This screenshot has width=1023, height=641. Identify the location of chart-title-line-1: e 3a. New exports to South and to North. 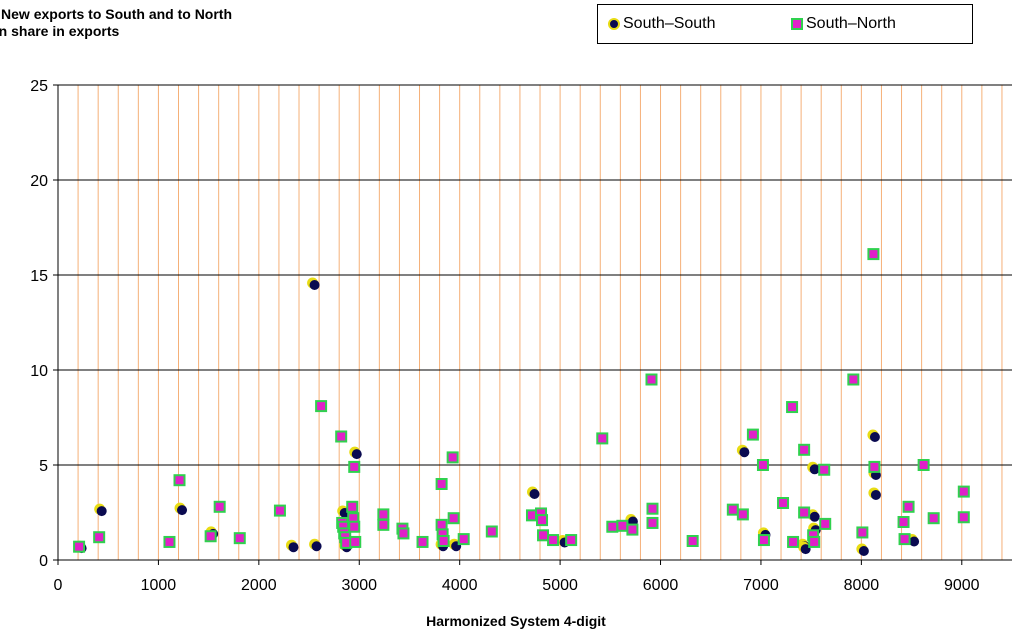
(116, 14).